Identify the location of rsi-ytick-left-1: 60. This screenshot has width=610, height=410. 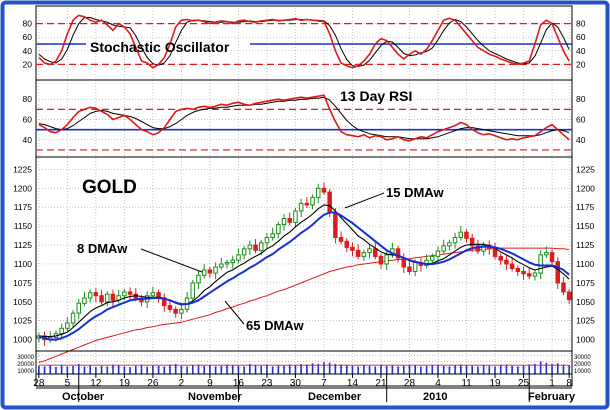
(28, 120).